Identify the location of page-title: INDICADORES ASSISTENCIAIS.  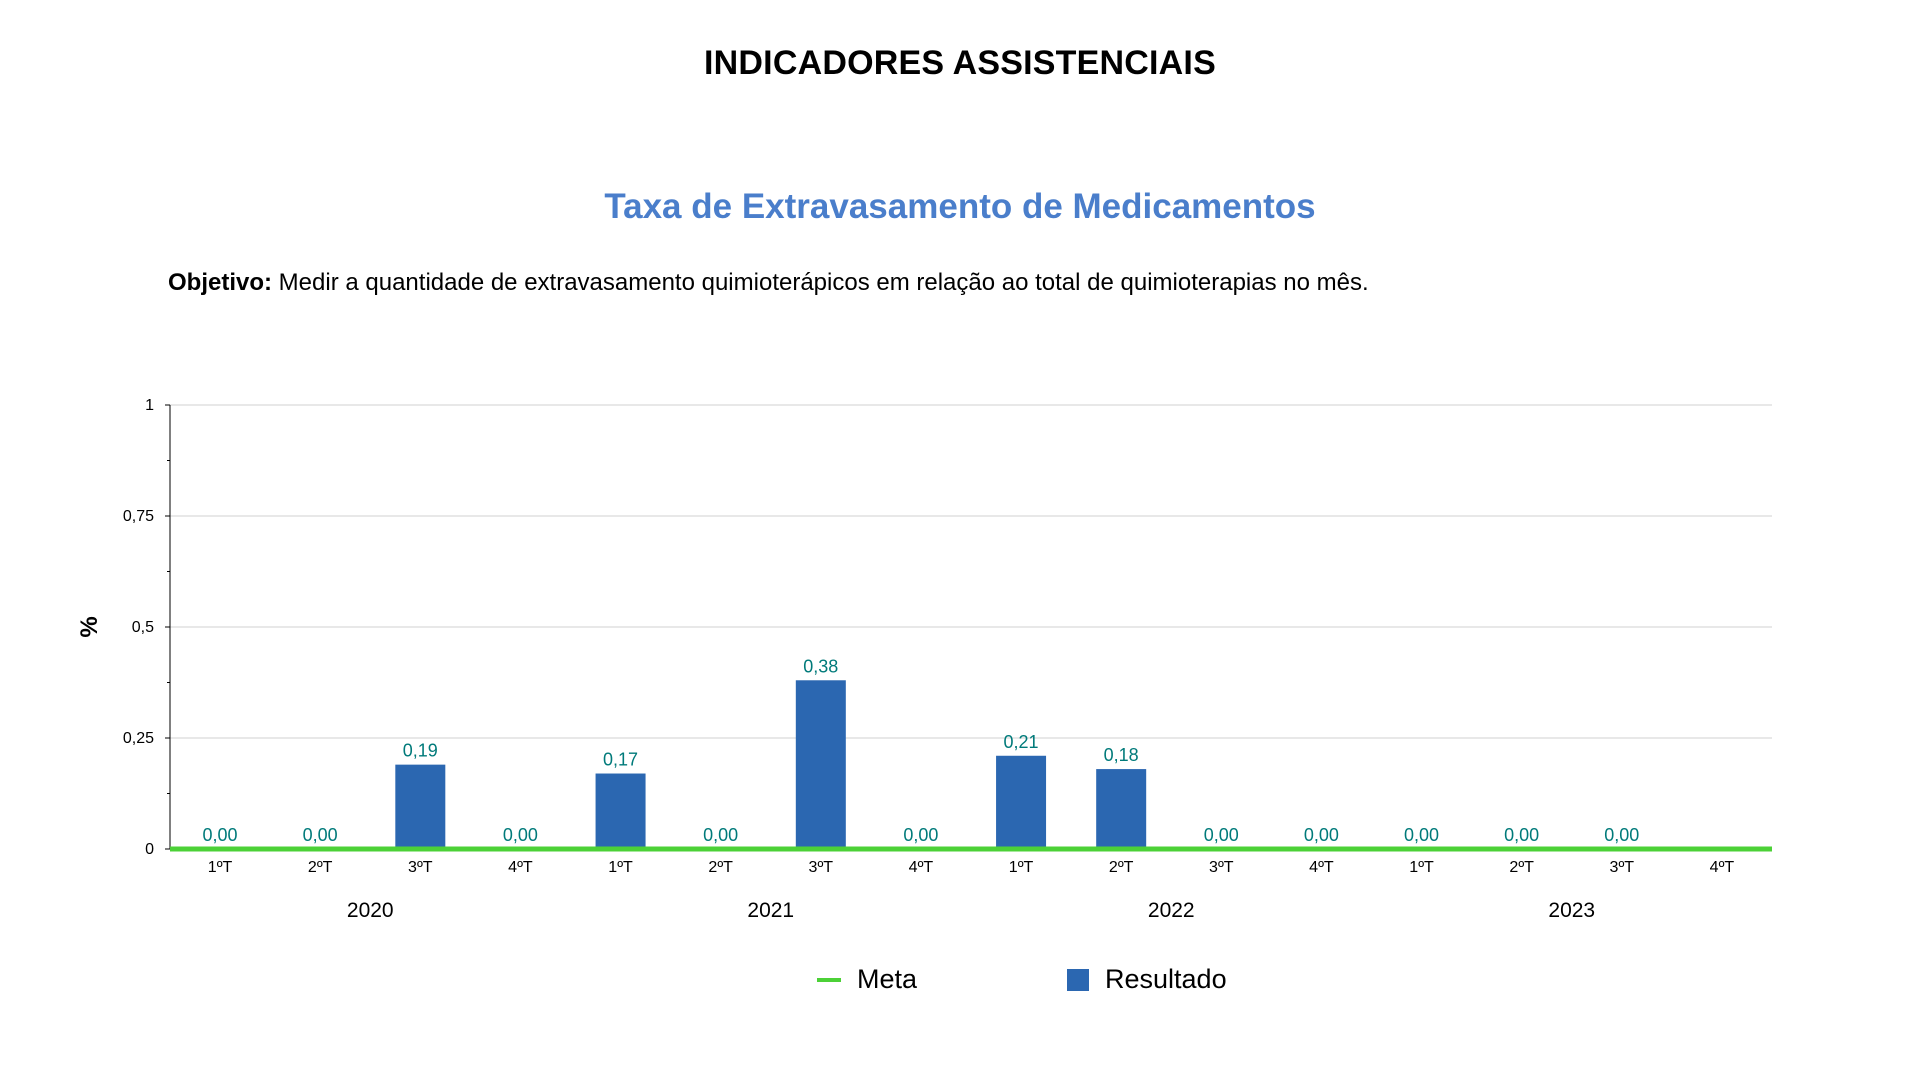
(960, 63).